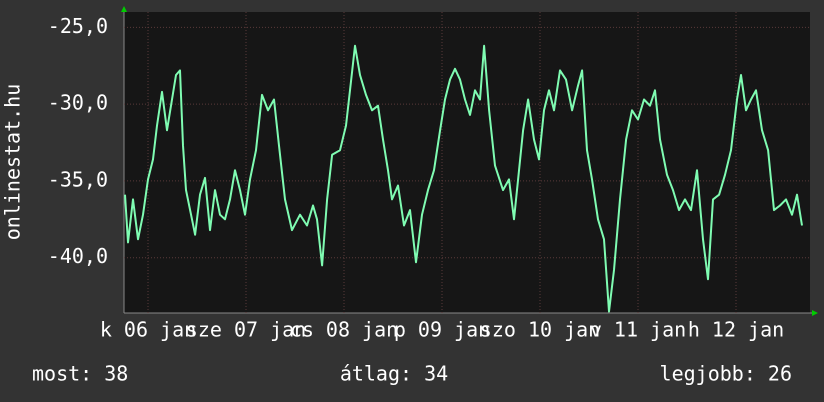 This screenshot has width=824, height=402. I want to click on stat: átlag: 34, so click(394, 374).